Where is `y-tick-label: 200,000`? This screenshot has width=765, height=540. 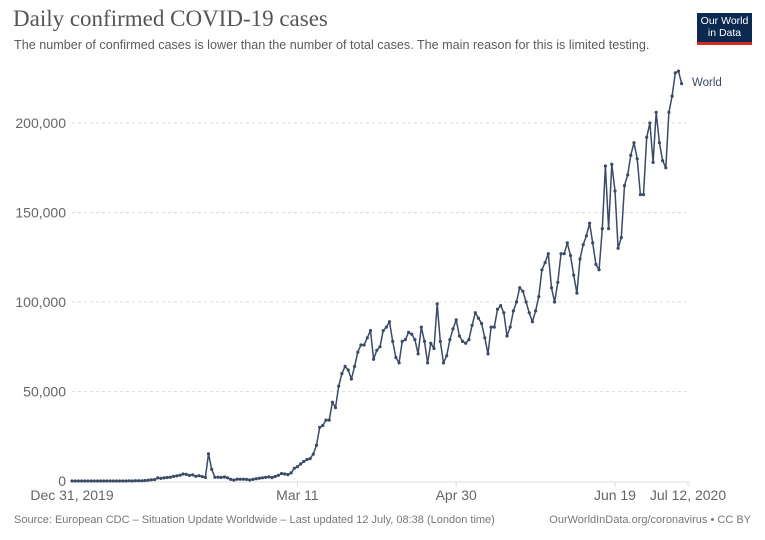
y-tick-label: 200,000 is located at coordinates (40, 123).